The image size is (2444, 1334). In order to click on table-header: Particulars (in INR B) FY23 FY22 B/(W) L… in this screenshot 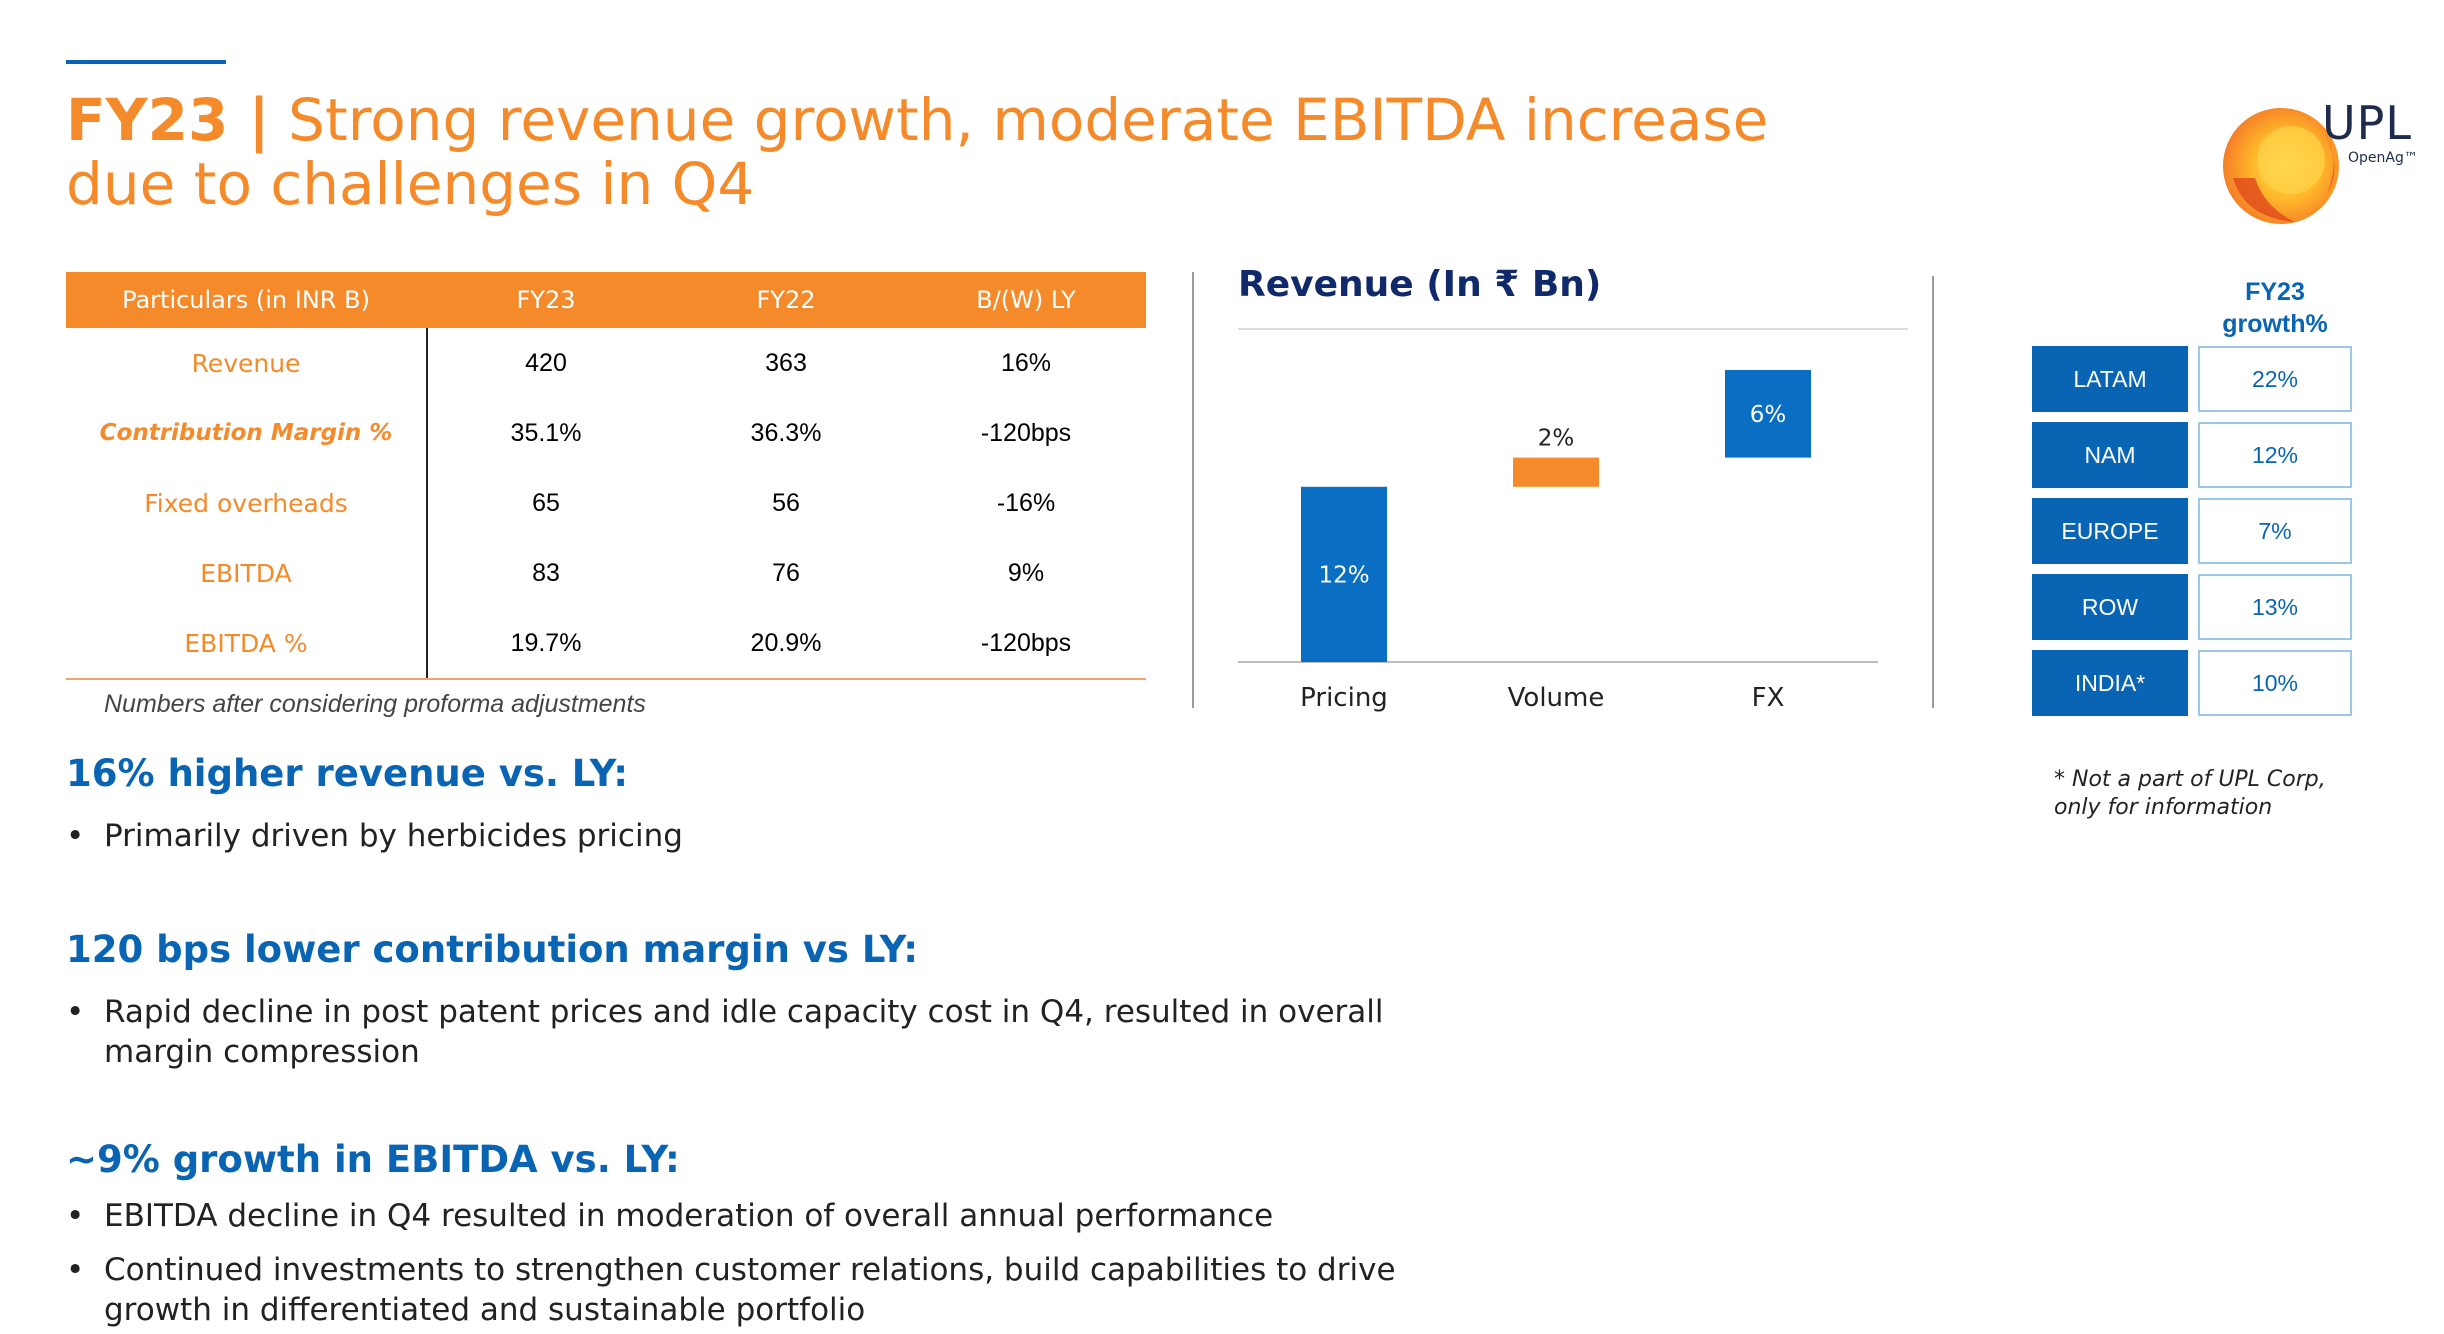, I will do `click(606, 300)`.